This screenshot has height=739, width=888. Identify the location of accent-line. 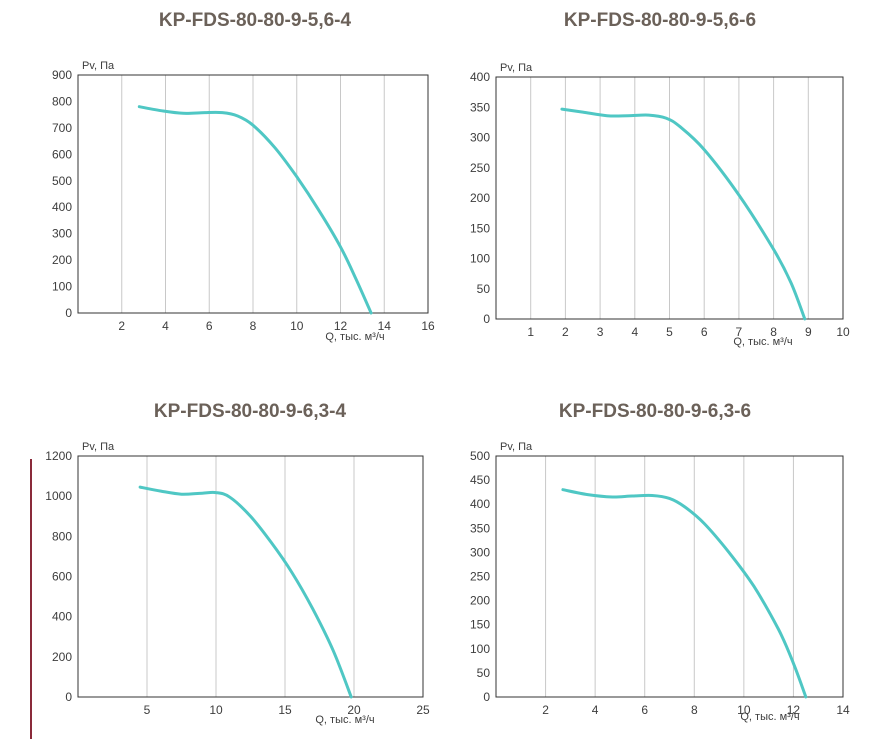
(31, 599).